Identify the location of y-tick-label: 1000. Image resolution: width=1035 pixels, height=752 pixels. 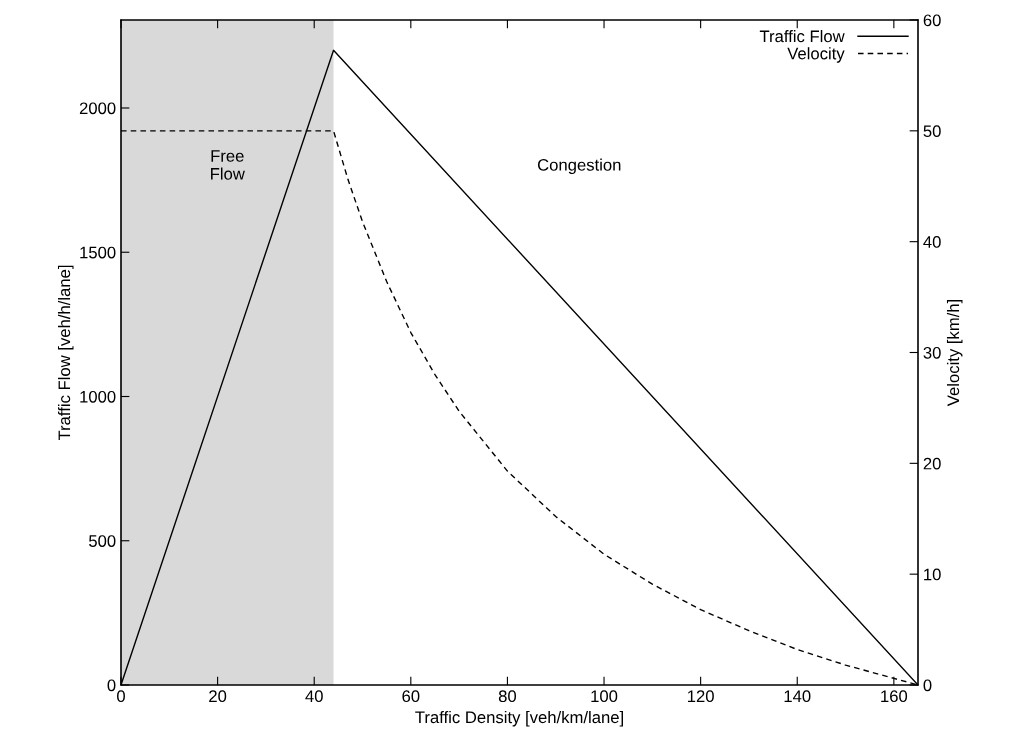
(98, 396).